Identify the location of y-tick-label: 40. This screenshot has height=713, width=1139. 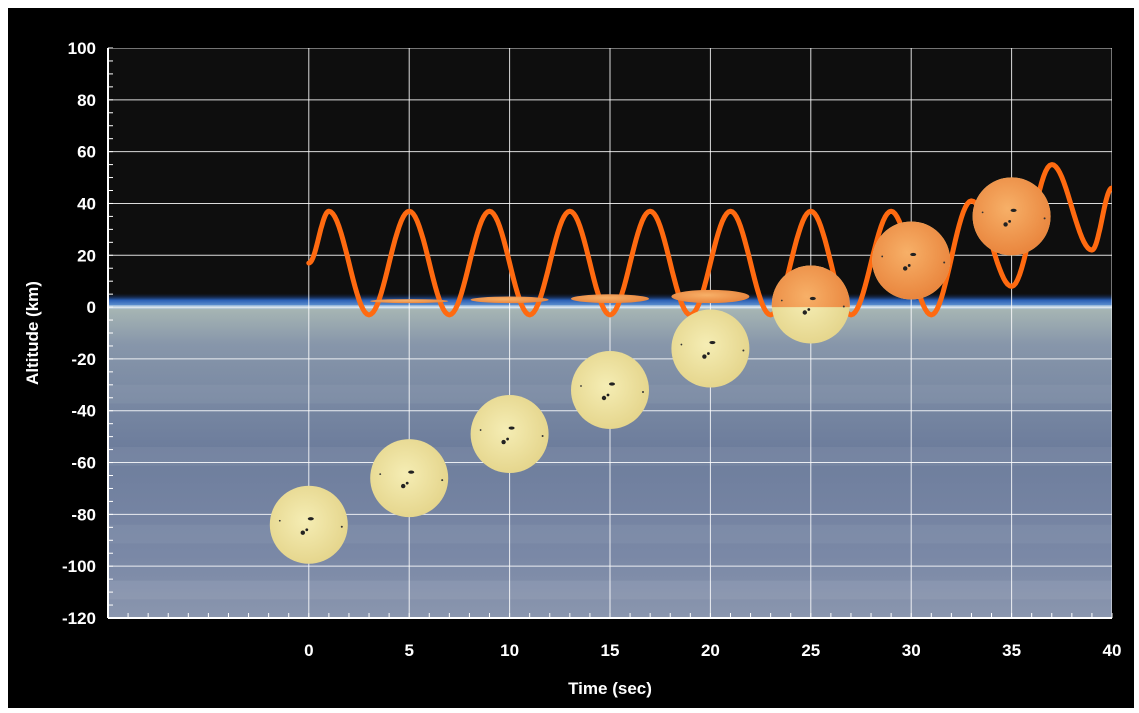
(86, 203).